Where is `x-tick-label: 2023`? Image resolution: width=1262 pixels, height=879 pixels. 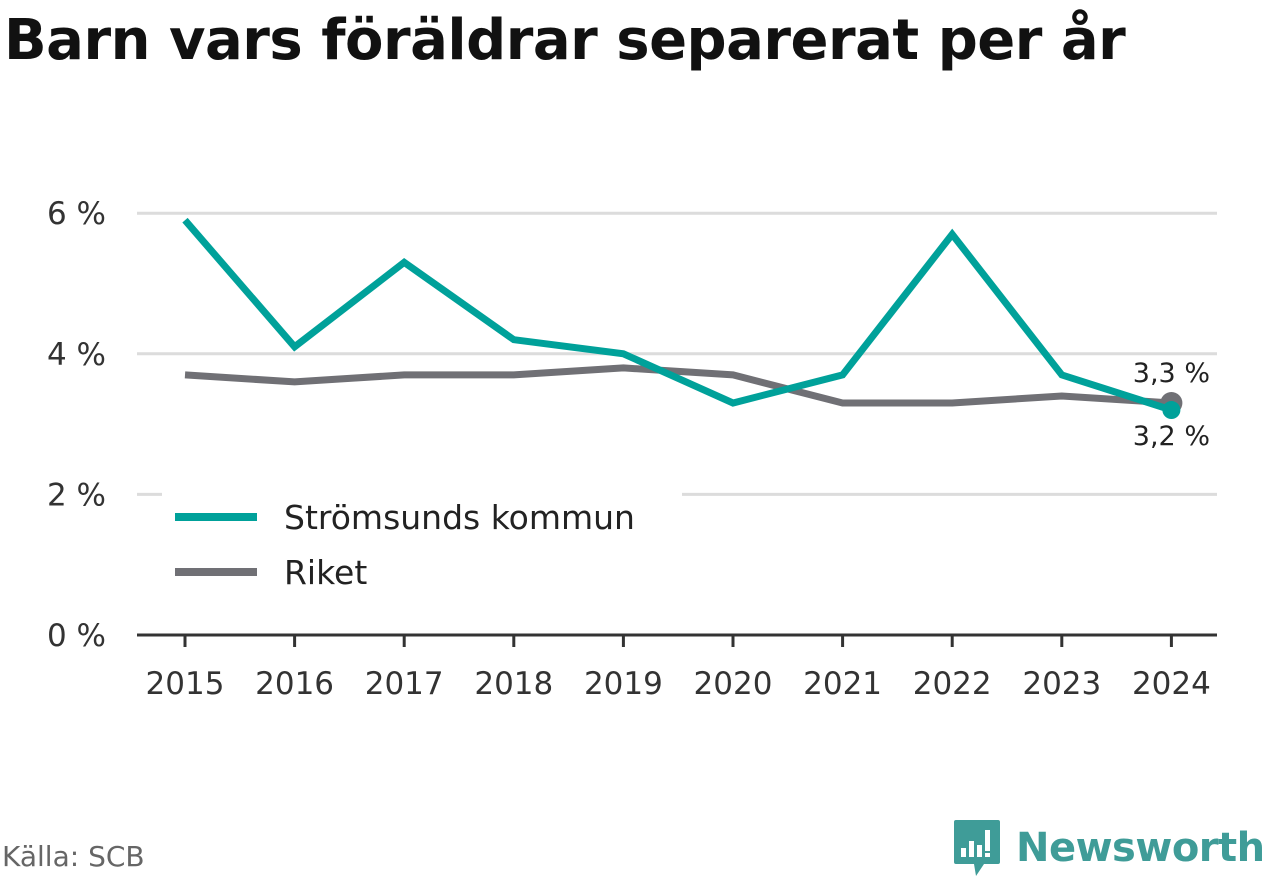
x-tick-label: 2023 is located at coordinates (1061, 684).